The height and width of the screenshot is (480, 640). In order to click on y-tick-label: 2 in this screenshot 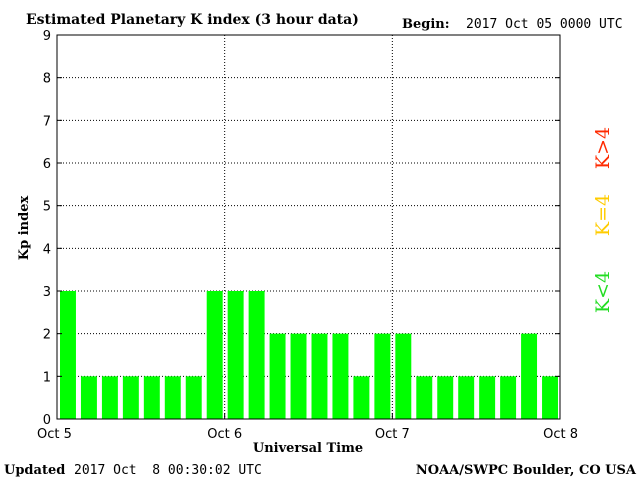, I will do `click(47, 335)`.